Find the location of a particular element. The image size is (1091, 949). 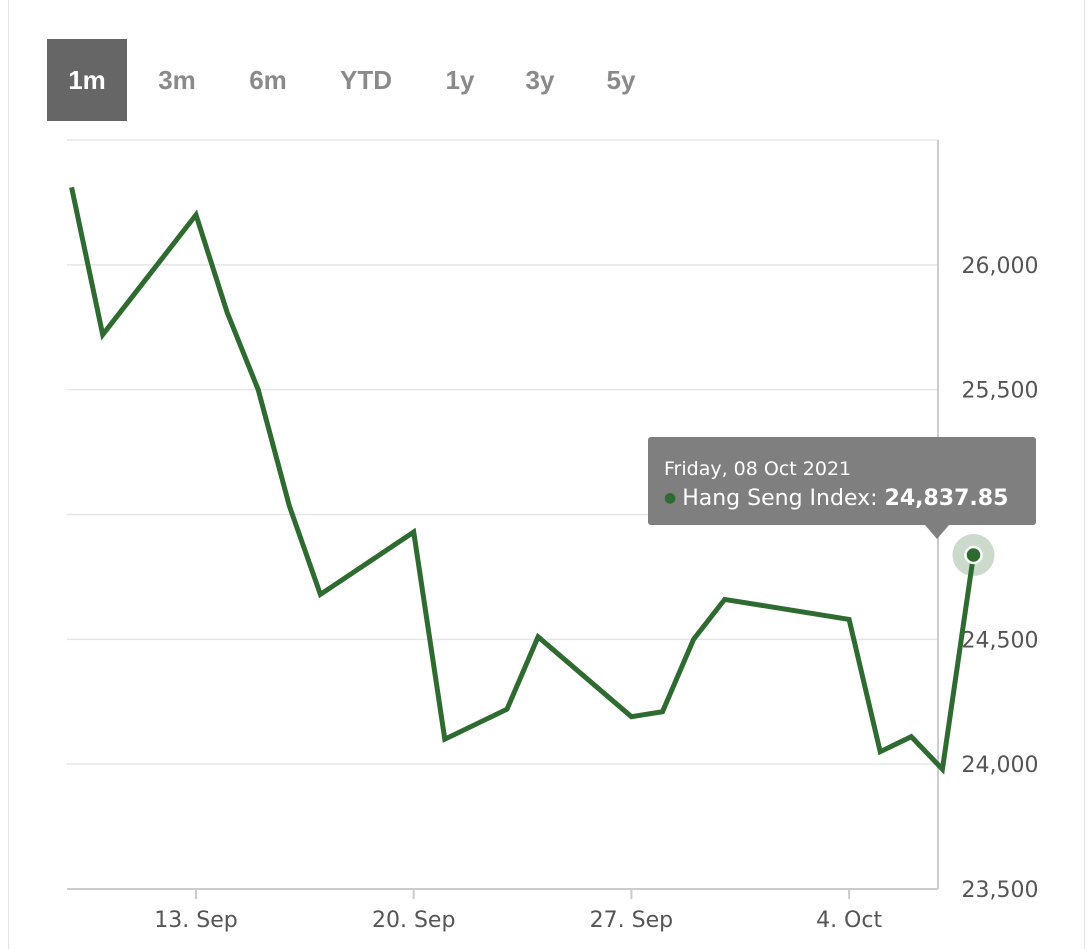

range-selector: 1m 3m 6m YTD 1y 3y 5y is located at coordinates (353, 80).